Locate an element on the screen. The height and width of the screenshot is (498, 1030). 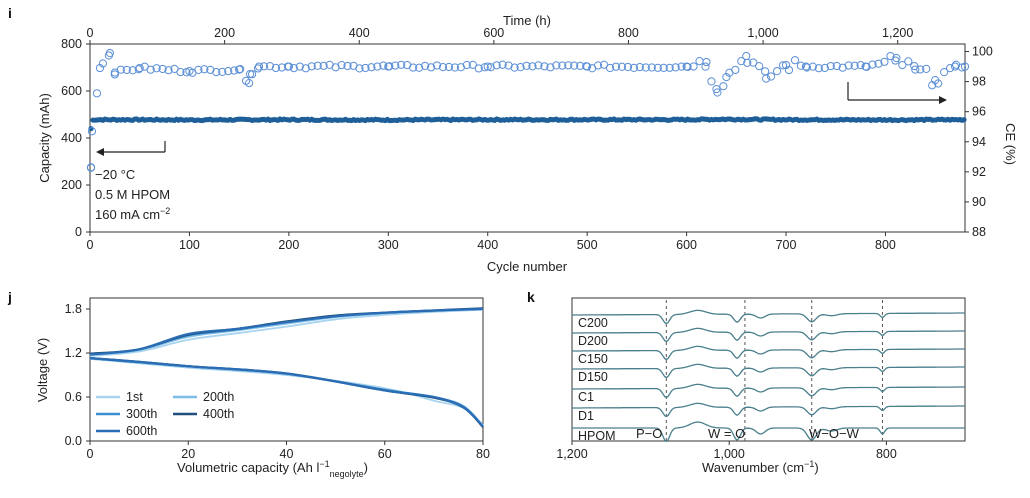
panel-i-bottom-axis: 0 100 200 300 400 500 600 700 800 is located at coordinates (491, 242).